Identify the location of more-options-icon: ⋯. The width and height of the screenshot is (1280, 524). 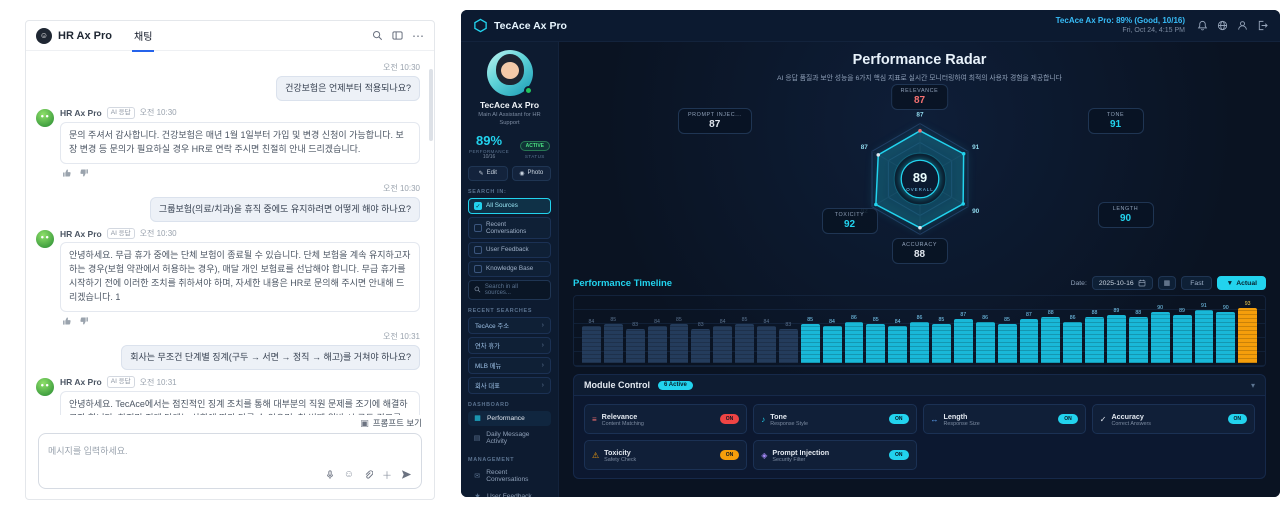
(418, 35).